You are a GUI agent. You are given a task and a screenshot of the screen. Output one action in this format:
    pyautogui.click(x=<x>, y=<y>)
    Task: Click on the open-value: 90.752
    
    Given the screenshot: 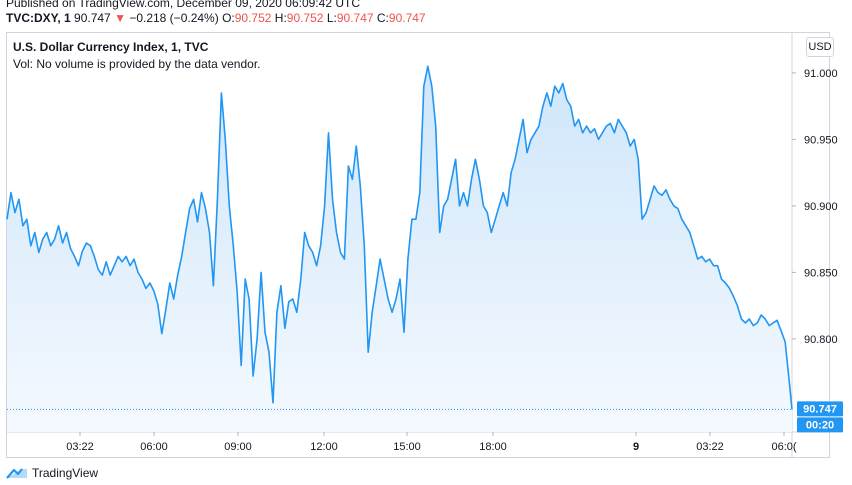 What is the action you would take?
    pyautogui.click(x=253, y=18)
    